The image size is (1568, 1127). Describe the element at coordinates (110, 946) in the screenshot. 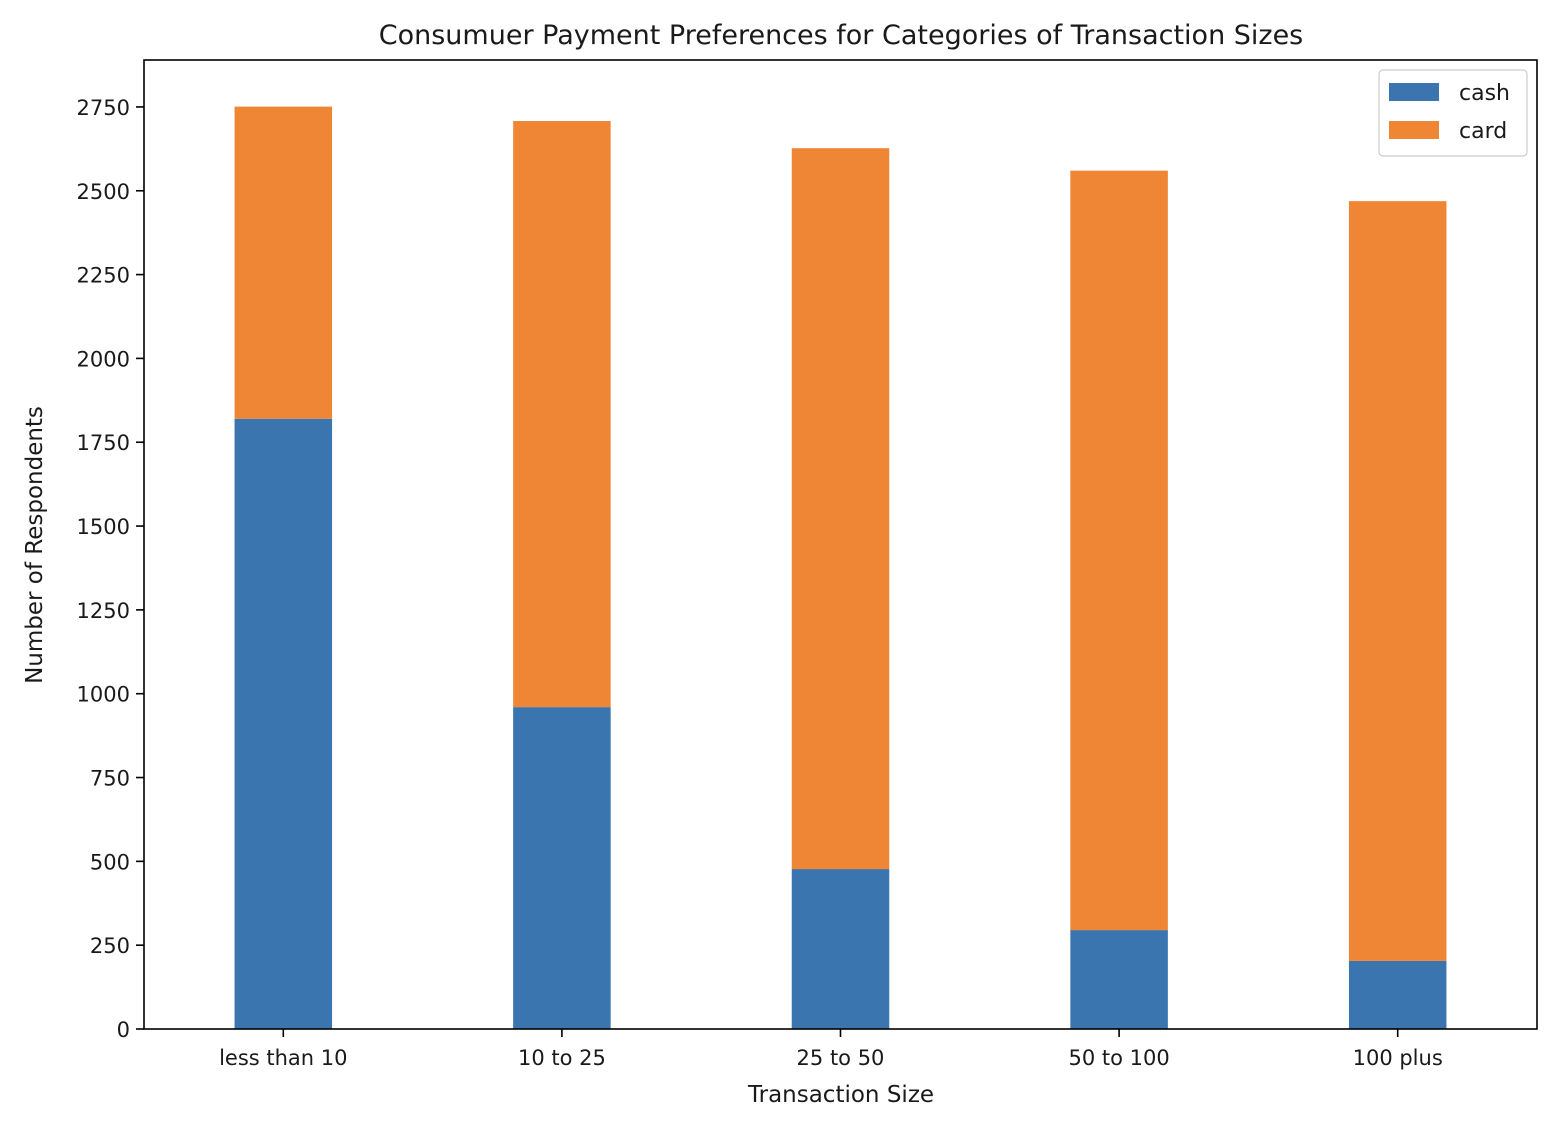

I see `y-tick-label-1: 250` at that location.